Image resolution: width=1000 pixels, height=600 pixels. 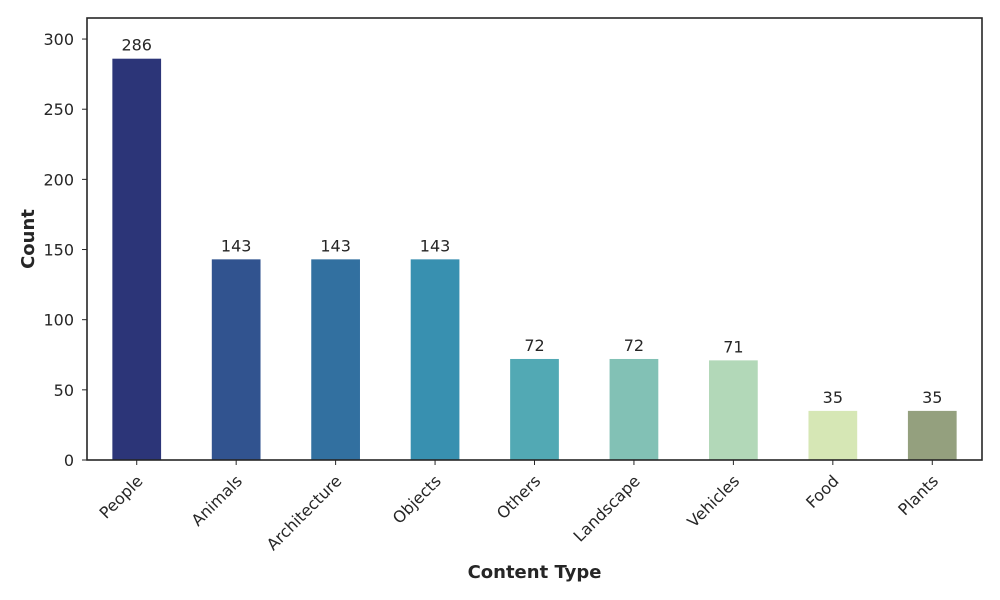 What do you see at coordinates (28, 239) in the screenshot?
I see `y-axis-title: Count` at bounding box center [28, 239].